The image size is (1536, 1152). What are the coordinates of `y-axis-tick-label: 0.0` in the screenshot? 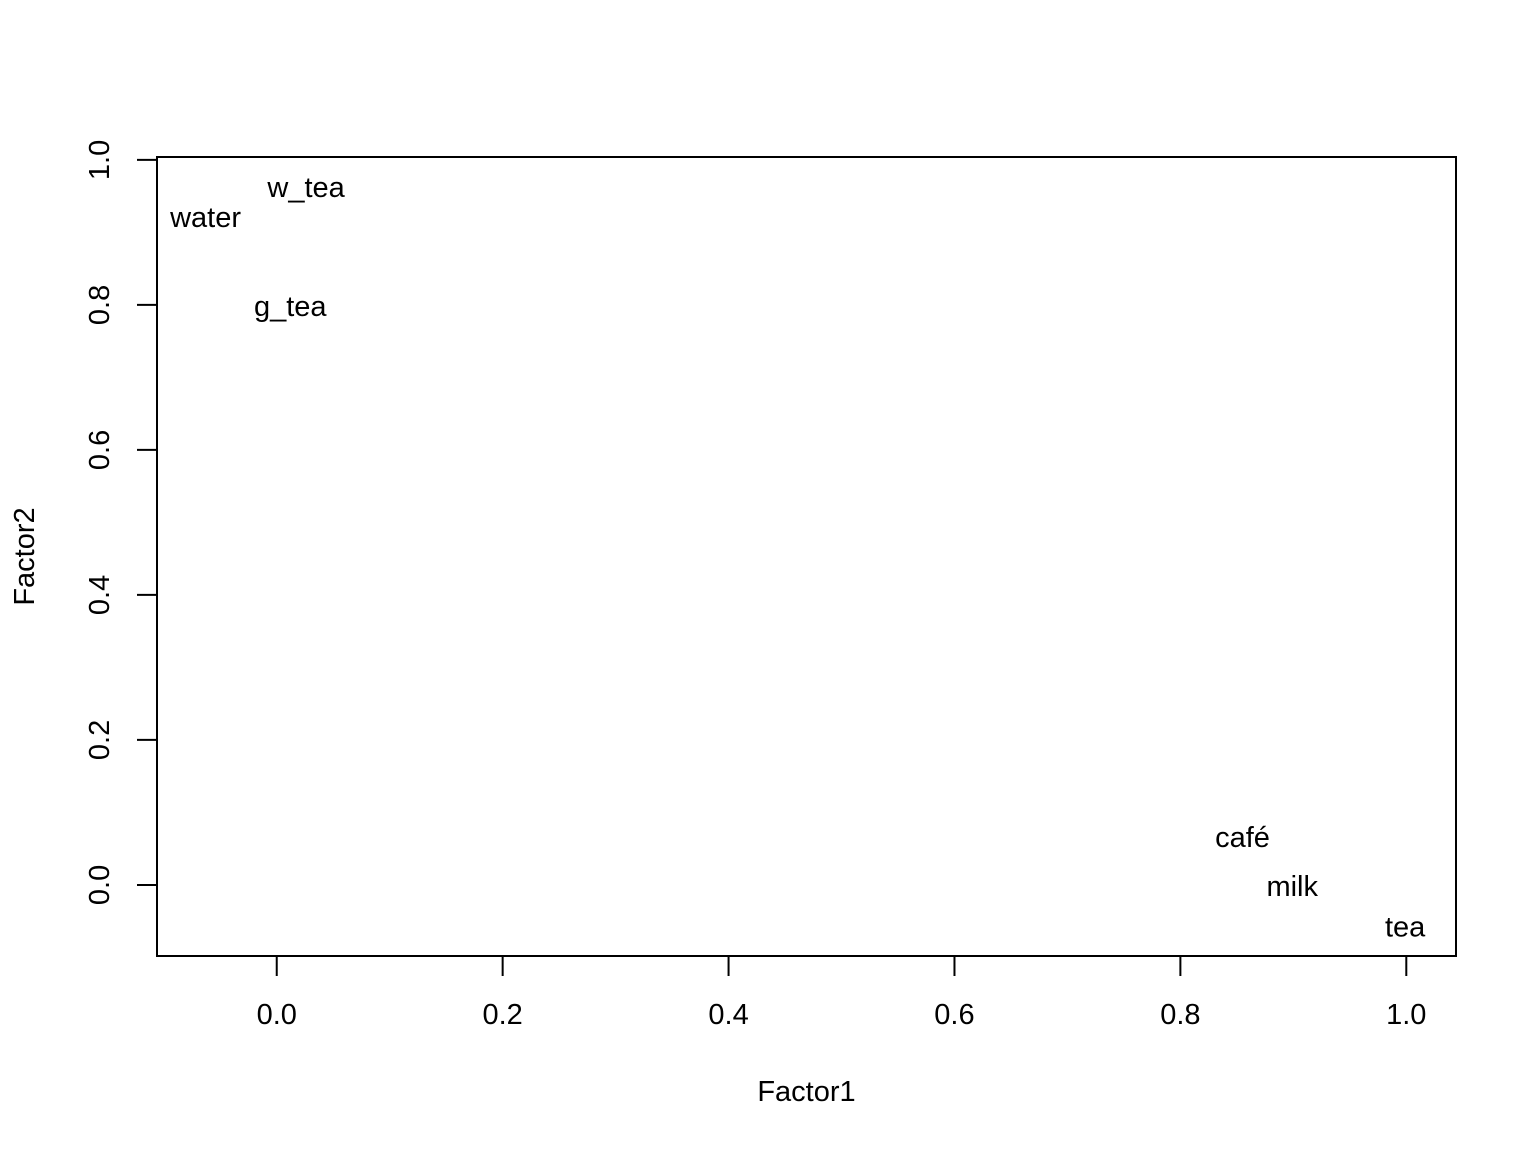 It's located at (100, 885).